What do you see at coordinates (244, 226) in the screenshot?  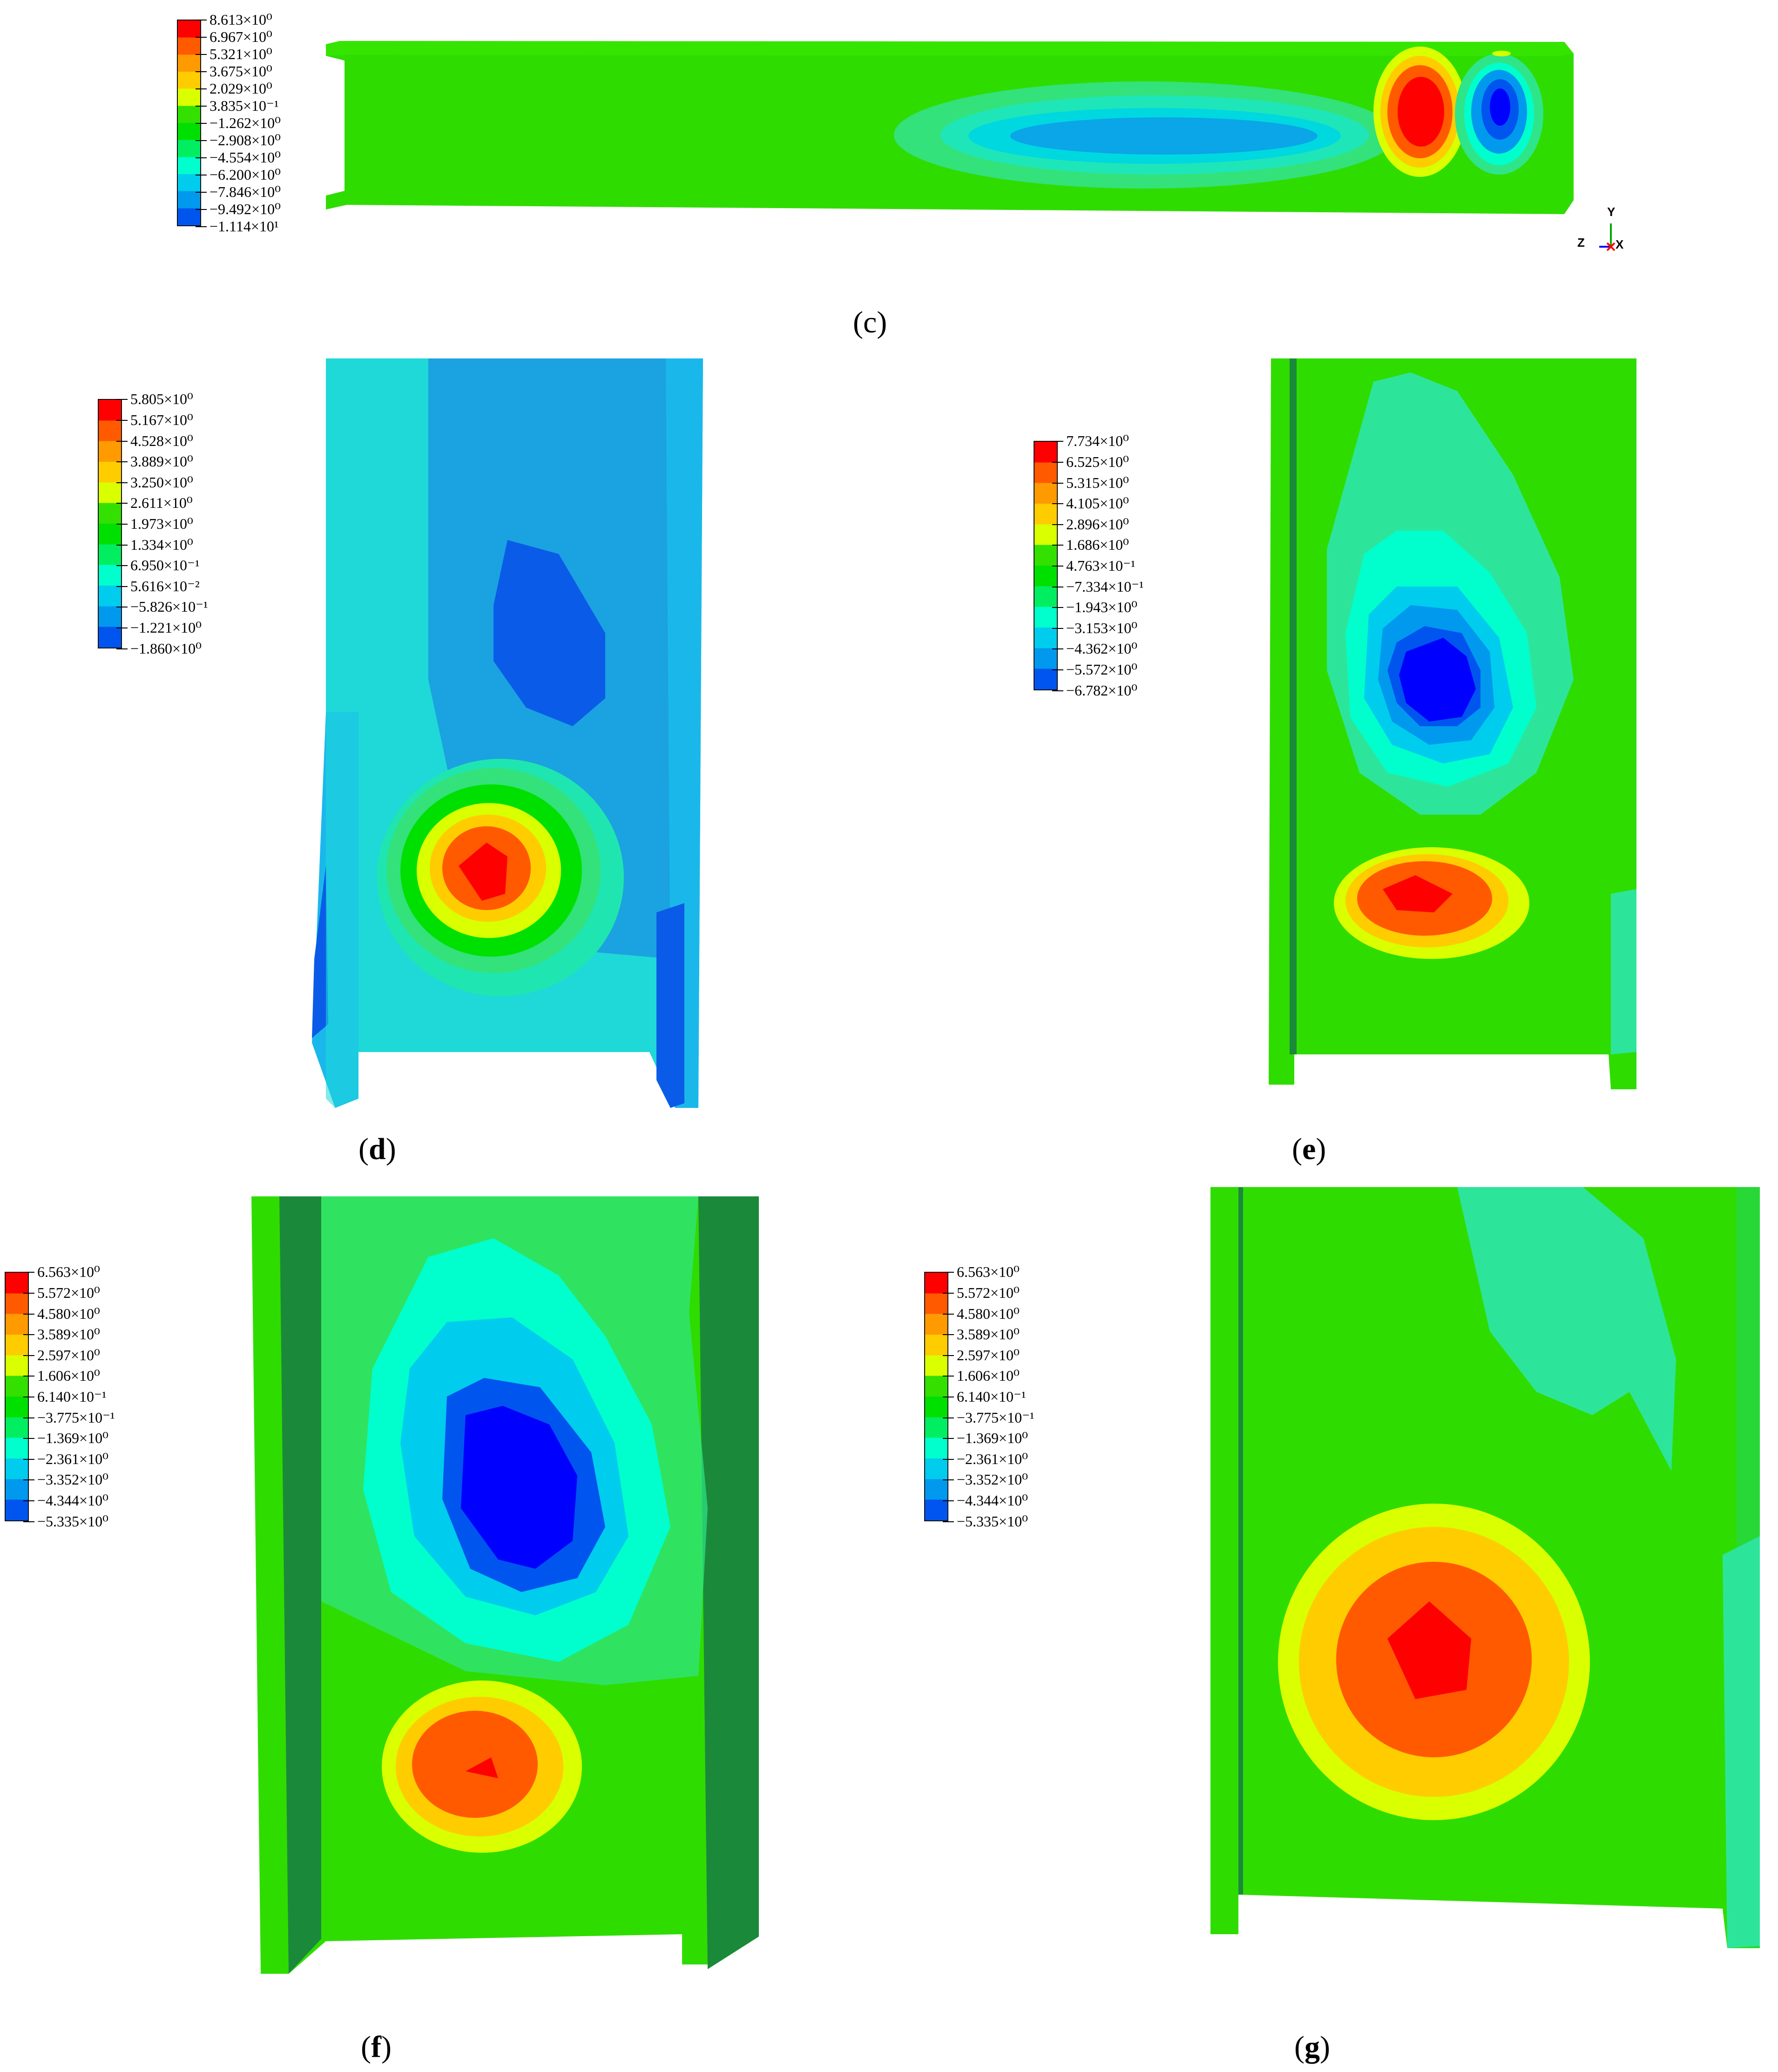 I see `legend-label: −1.114×10¹` at bounding box center [244, 226].